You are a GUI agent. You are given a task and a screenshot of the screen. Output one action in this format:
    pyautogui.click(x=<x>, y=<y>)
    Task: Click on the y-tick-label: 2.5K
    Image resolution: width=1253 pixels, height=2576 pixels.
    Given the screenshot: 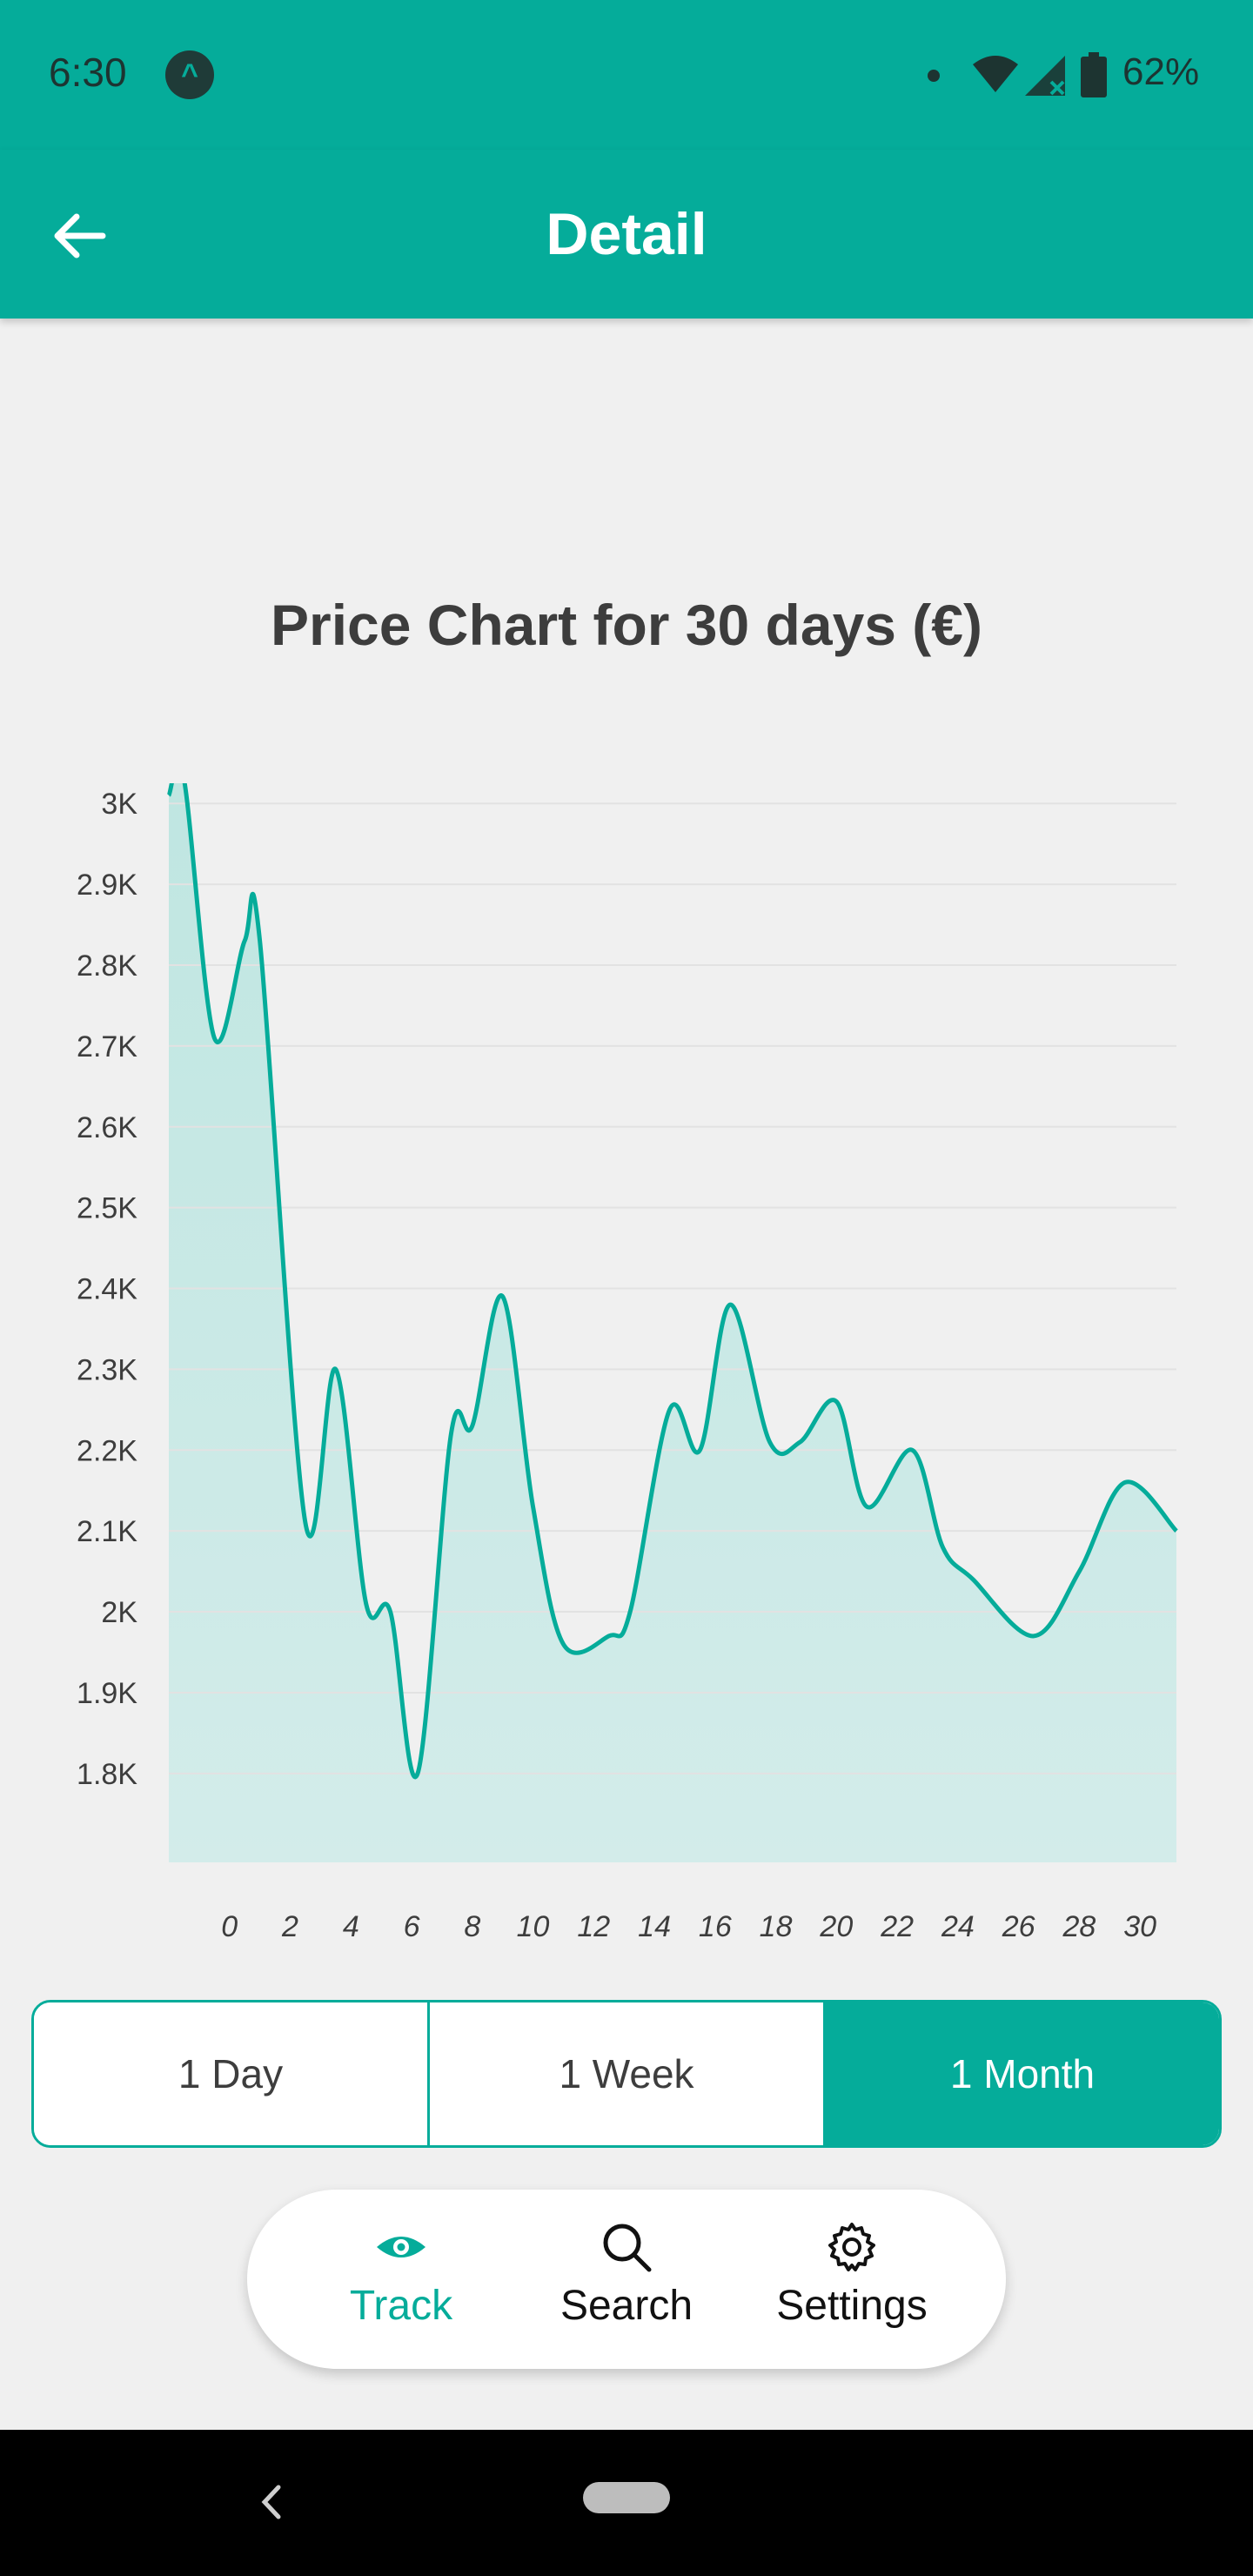 What is the action you would take?
    pyautogui.click(x=107, y=1209)
    